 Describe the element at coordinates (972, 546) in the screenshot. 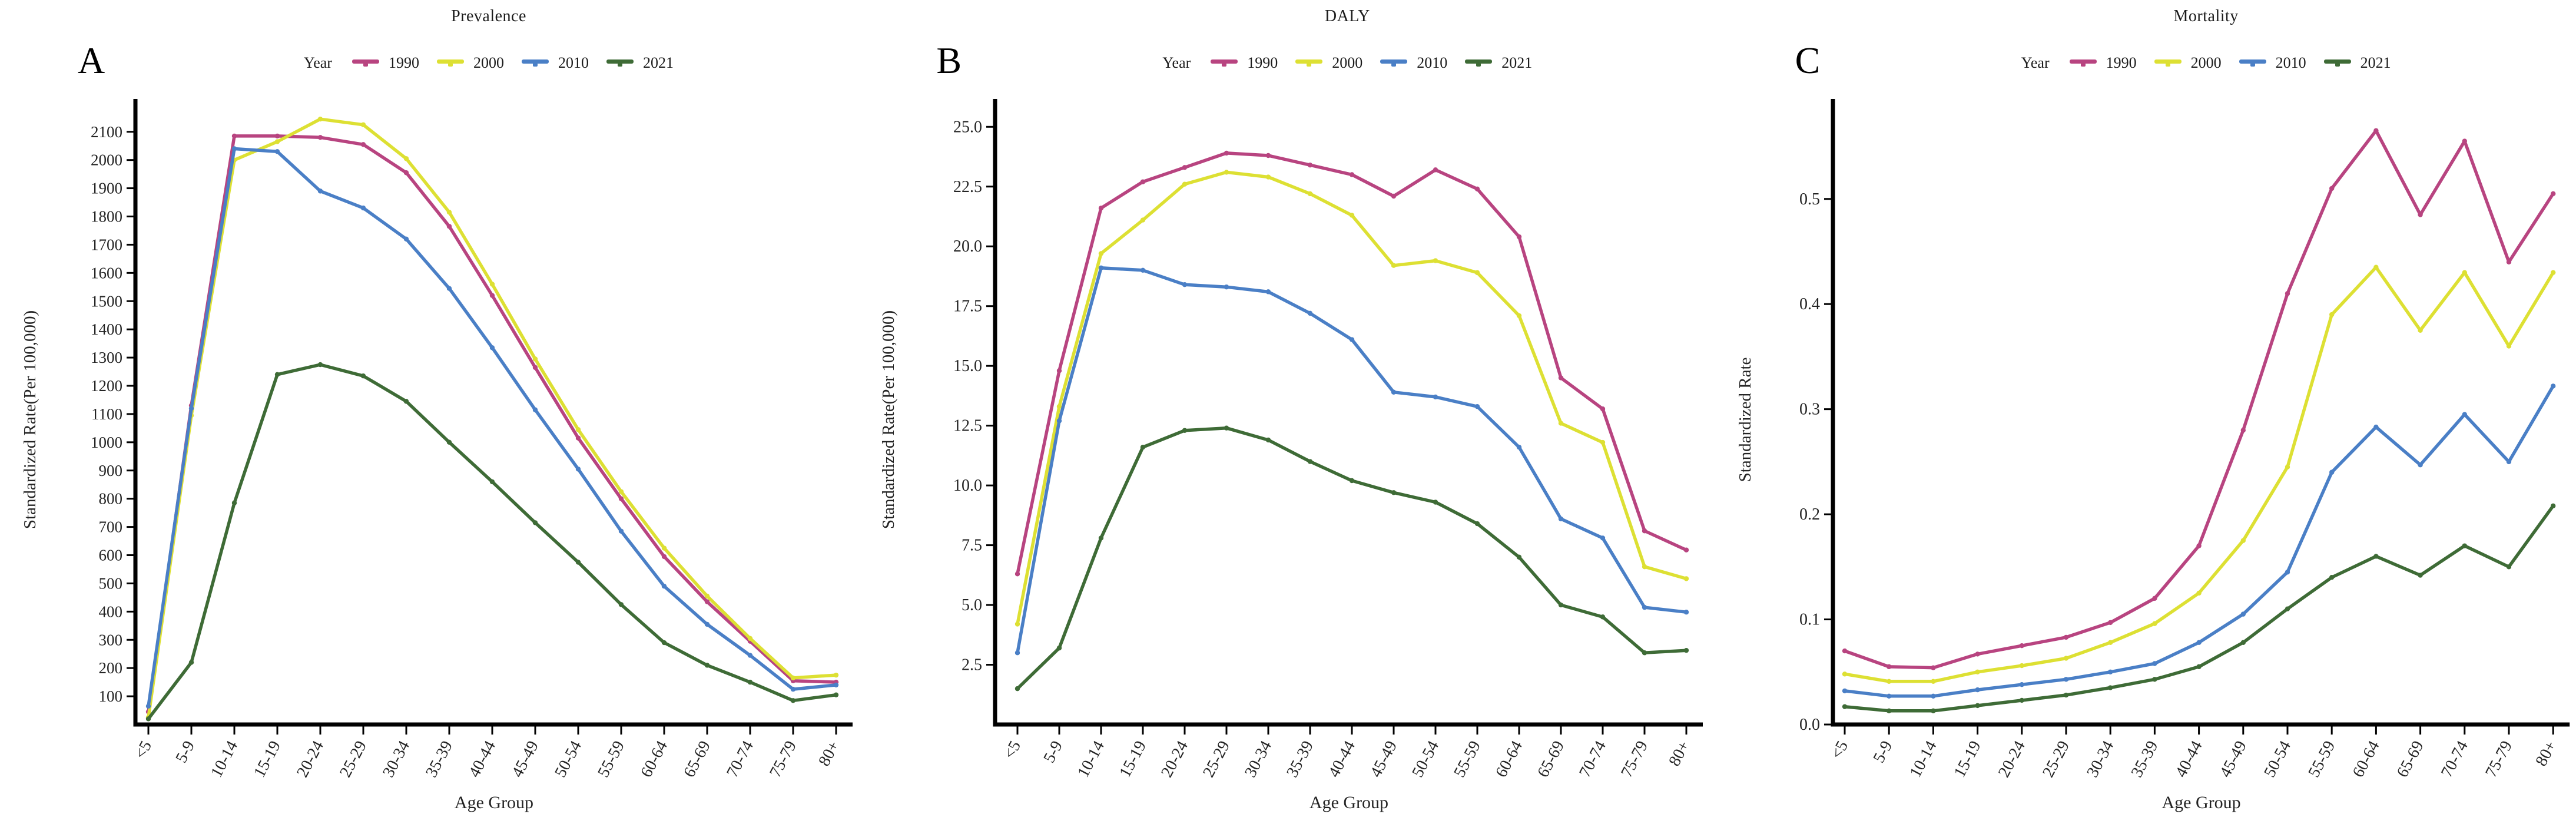

I see `y-tick-label: 7.5` at that location.